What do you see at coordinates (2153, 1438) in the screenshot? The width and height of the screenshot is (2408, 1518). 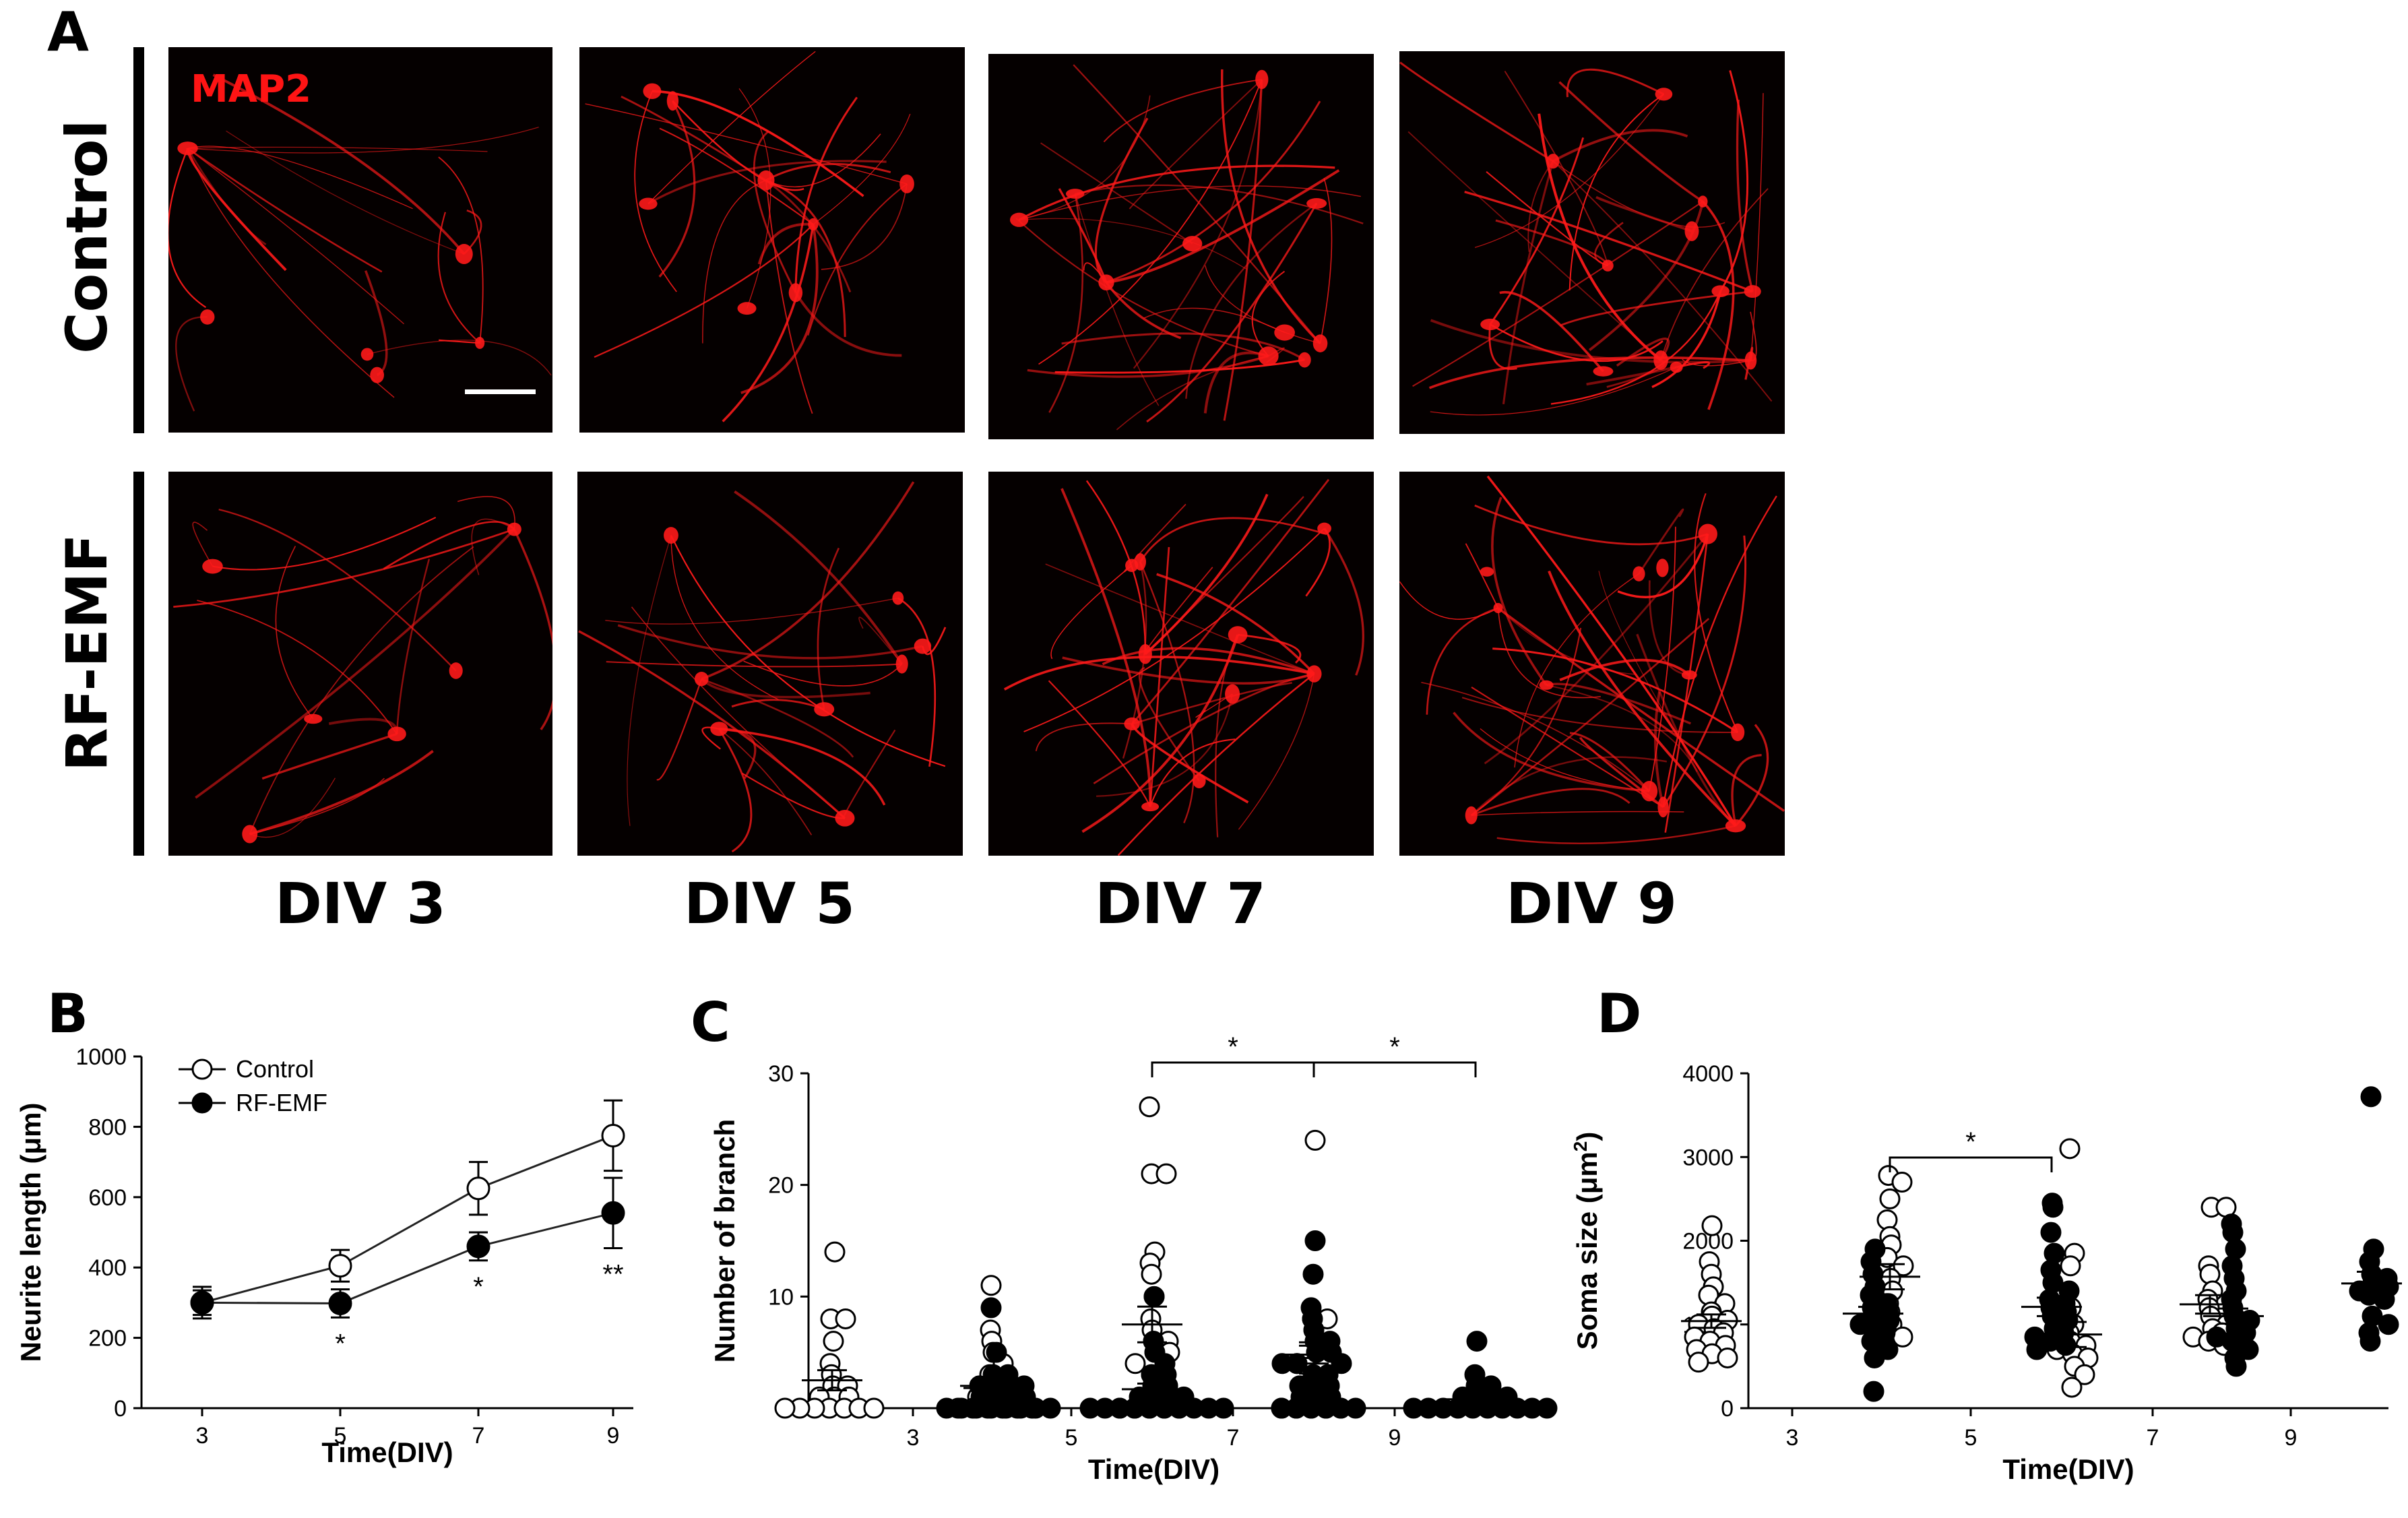 I see `x-tick-label-d: 7` at bounding box center [2153, 1438].